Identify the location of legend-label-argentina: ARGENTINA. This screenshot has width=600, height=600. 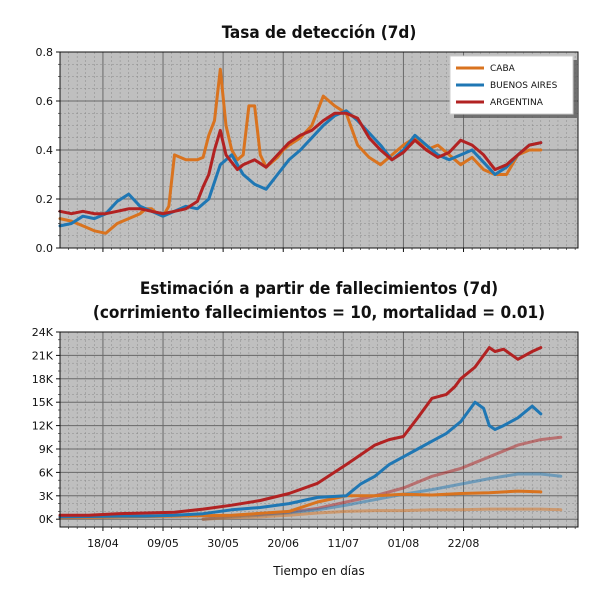
(517, 103).